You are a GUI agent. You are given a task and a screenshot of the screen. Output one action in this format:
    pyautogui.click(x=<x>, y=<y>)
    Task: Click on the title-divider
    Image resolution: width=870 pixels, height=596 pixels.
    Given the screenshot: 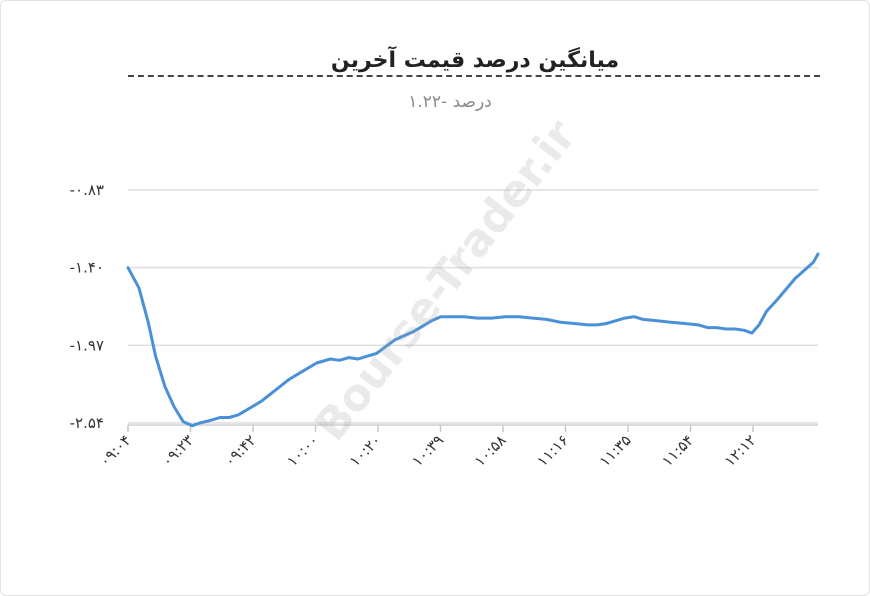 What is the action you would take?
    pyautogui.click(x=474, y=76)
    